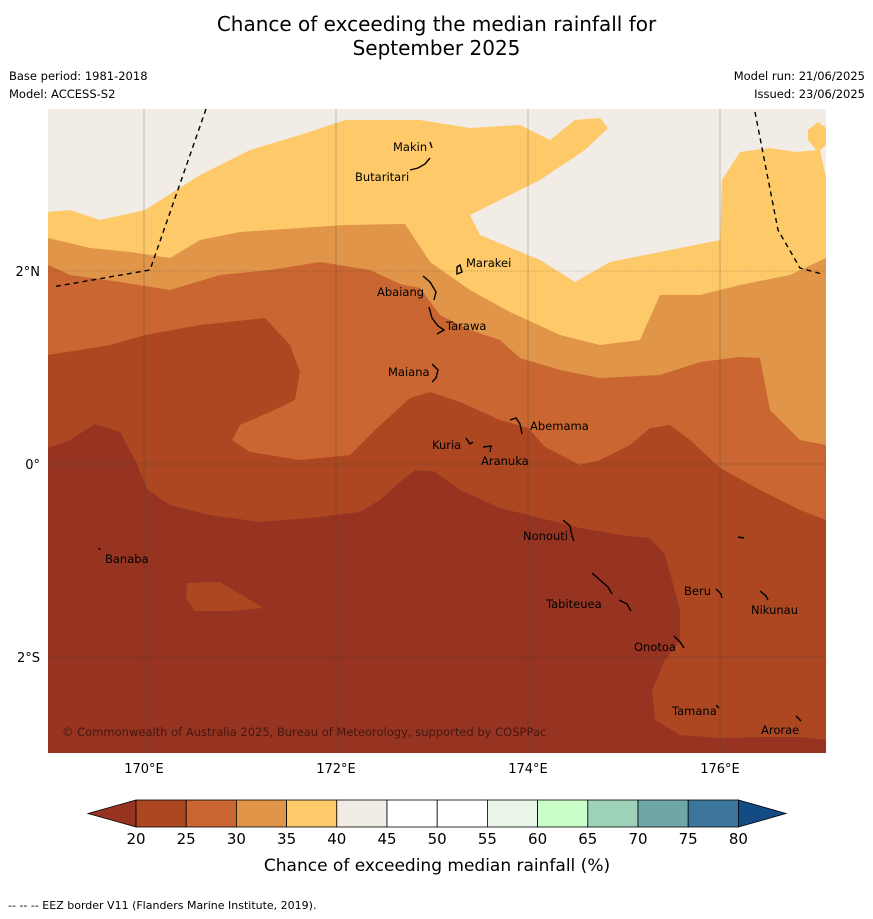 Image resolution: width=873 pixels, height=919 pixels. What do you see at coordinates (436, 48) in the screenshot?
I see `title-line-2: September 2025` at bounding box center [436, 48].